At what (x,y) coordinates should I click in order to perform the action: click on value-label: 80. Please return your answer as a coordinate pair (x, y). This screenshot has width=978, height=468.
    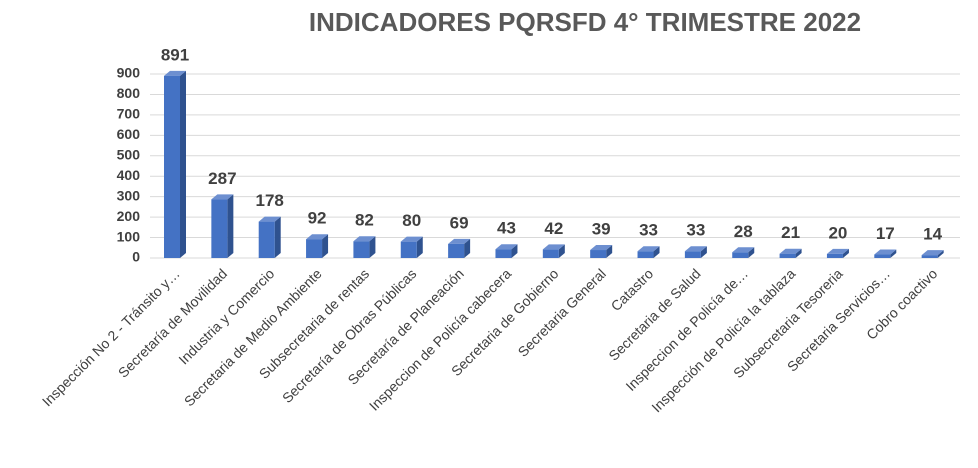
    Looking at the image, I should click on (411, 220).